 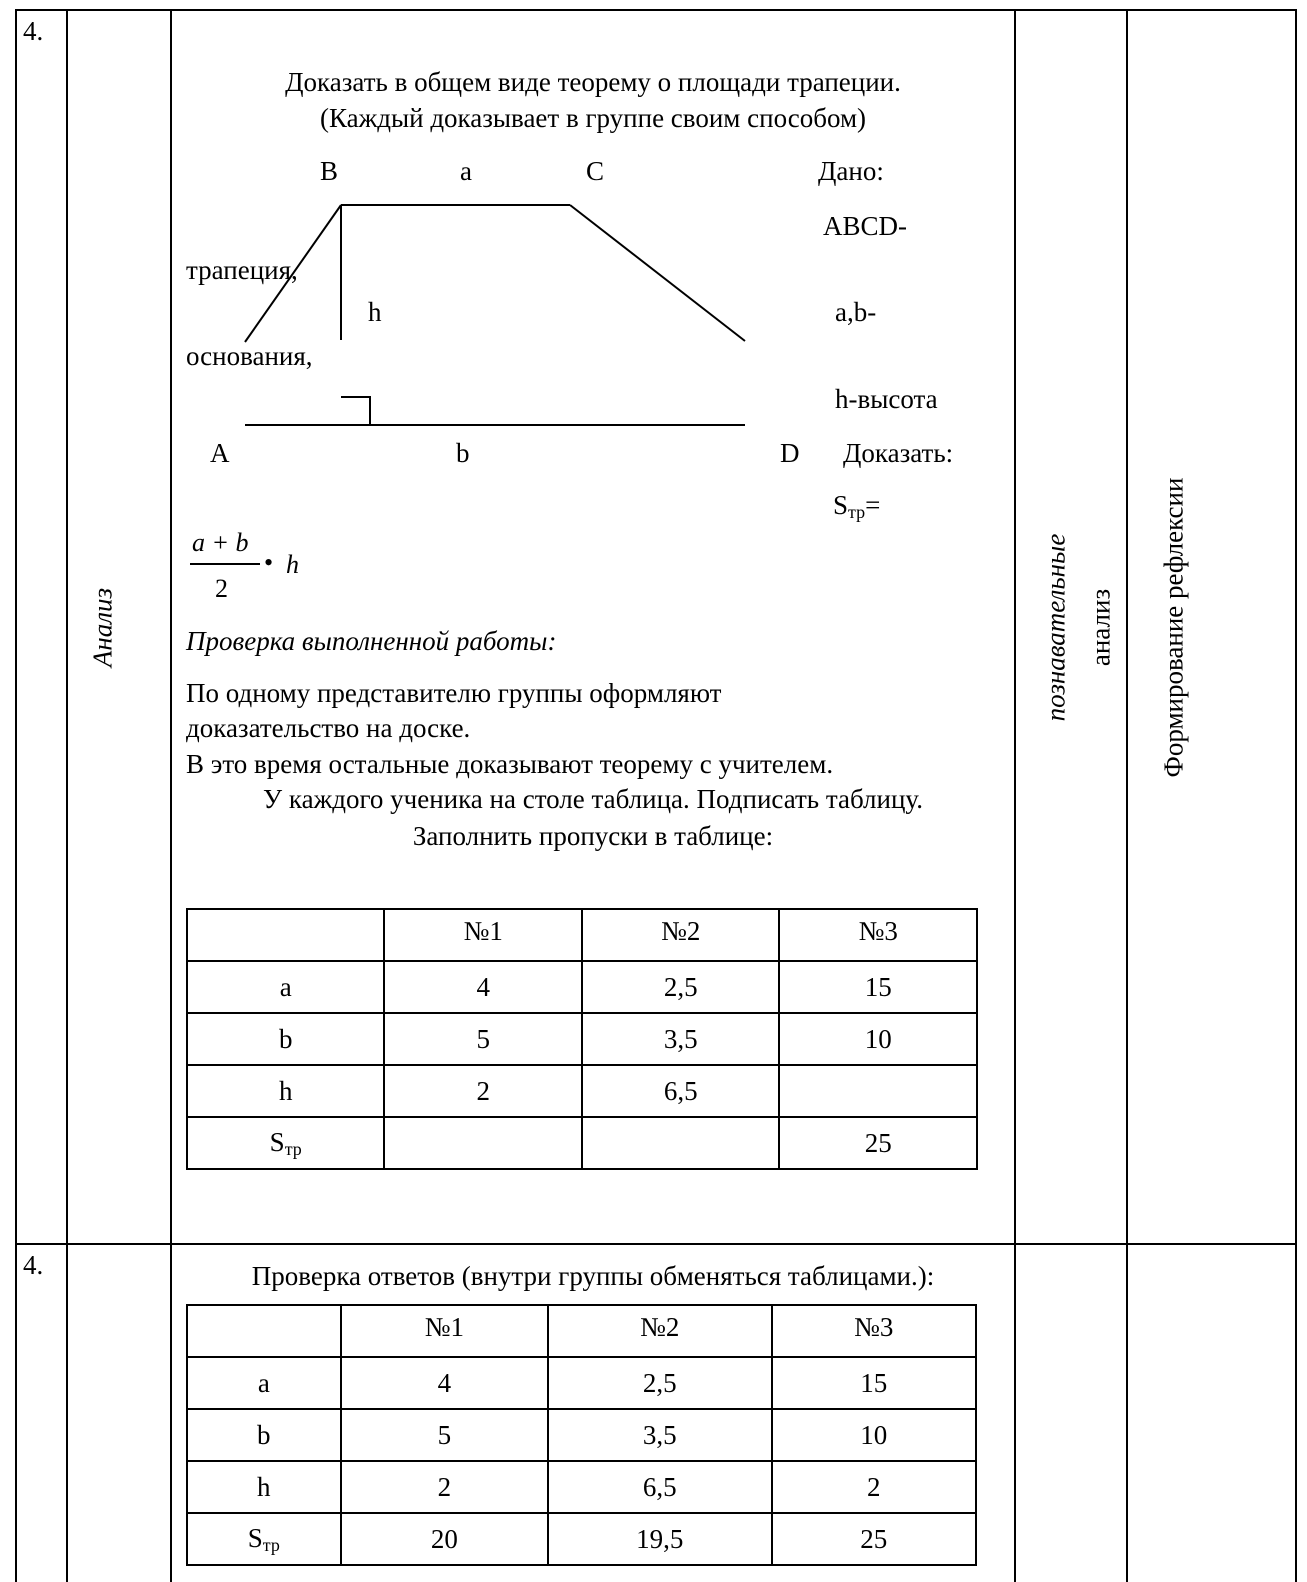 What do you see at coordinates (851, 171) in the screenshot?
I see `given-heading: Дано:` at bounding box center [851, 171].